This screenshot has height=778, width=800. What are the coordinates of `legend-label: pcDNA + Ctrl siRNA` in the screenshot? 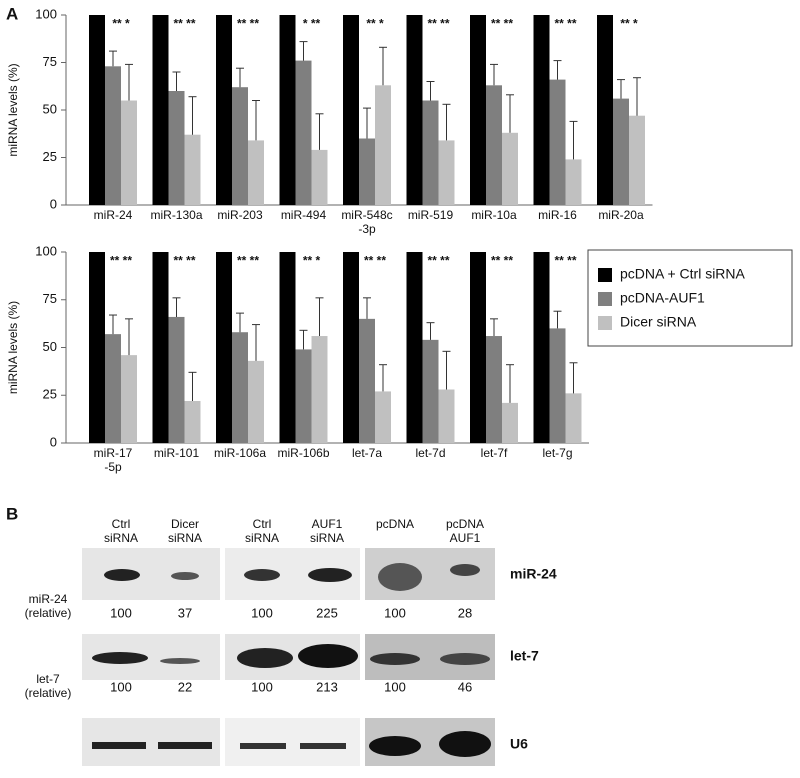 It's located at (683, 274).